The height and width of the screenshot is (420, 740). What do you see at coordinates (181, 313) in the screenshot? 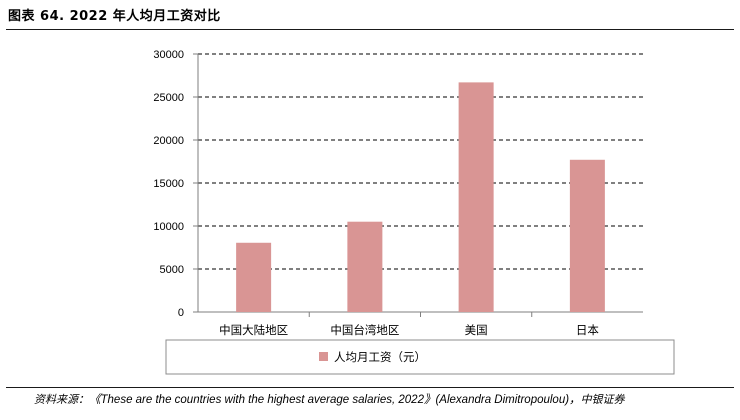
I see `y-tick-label: 0` at bounding box center [181, 313].